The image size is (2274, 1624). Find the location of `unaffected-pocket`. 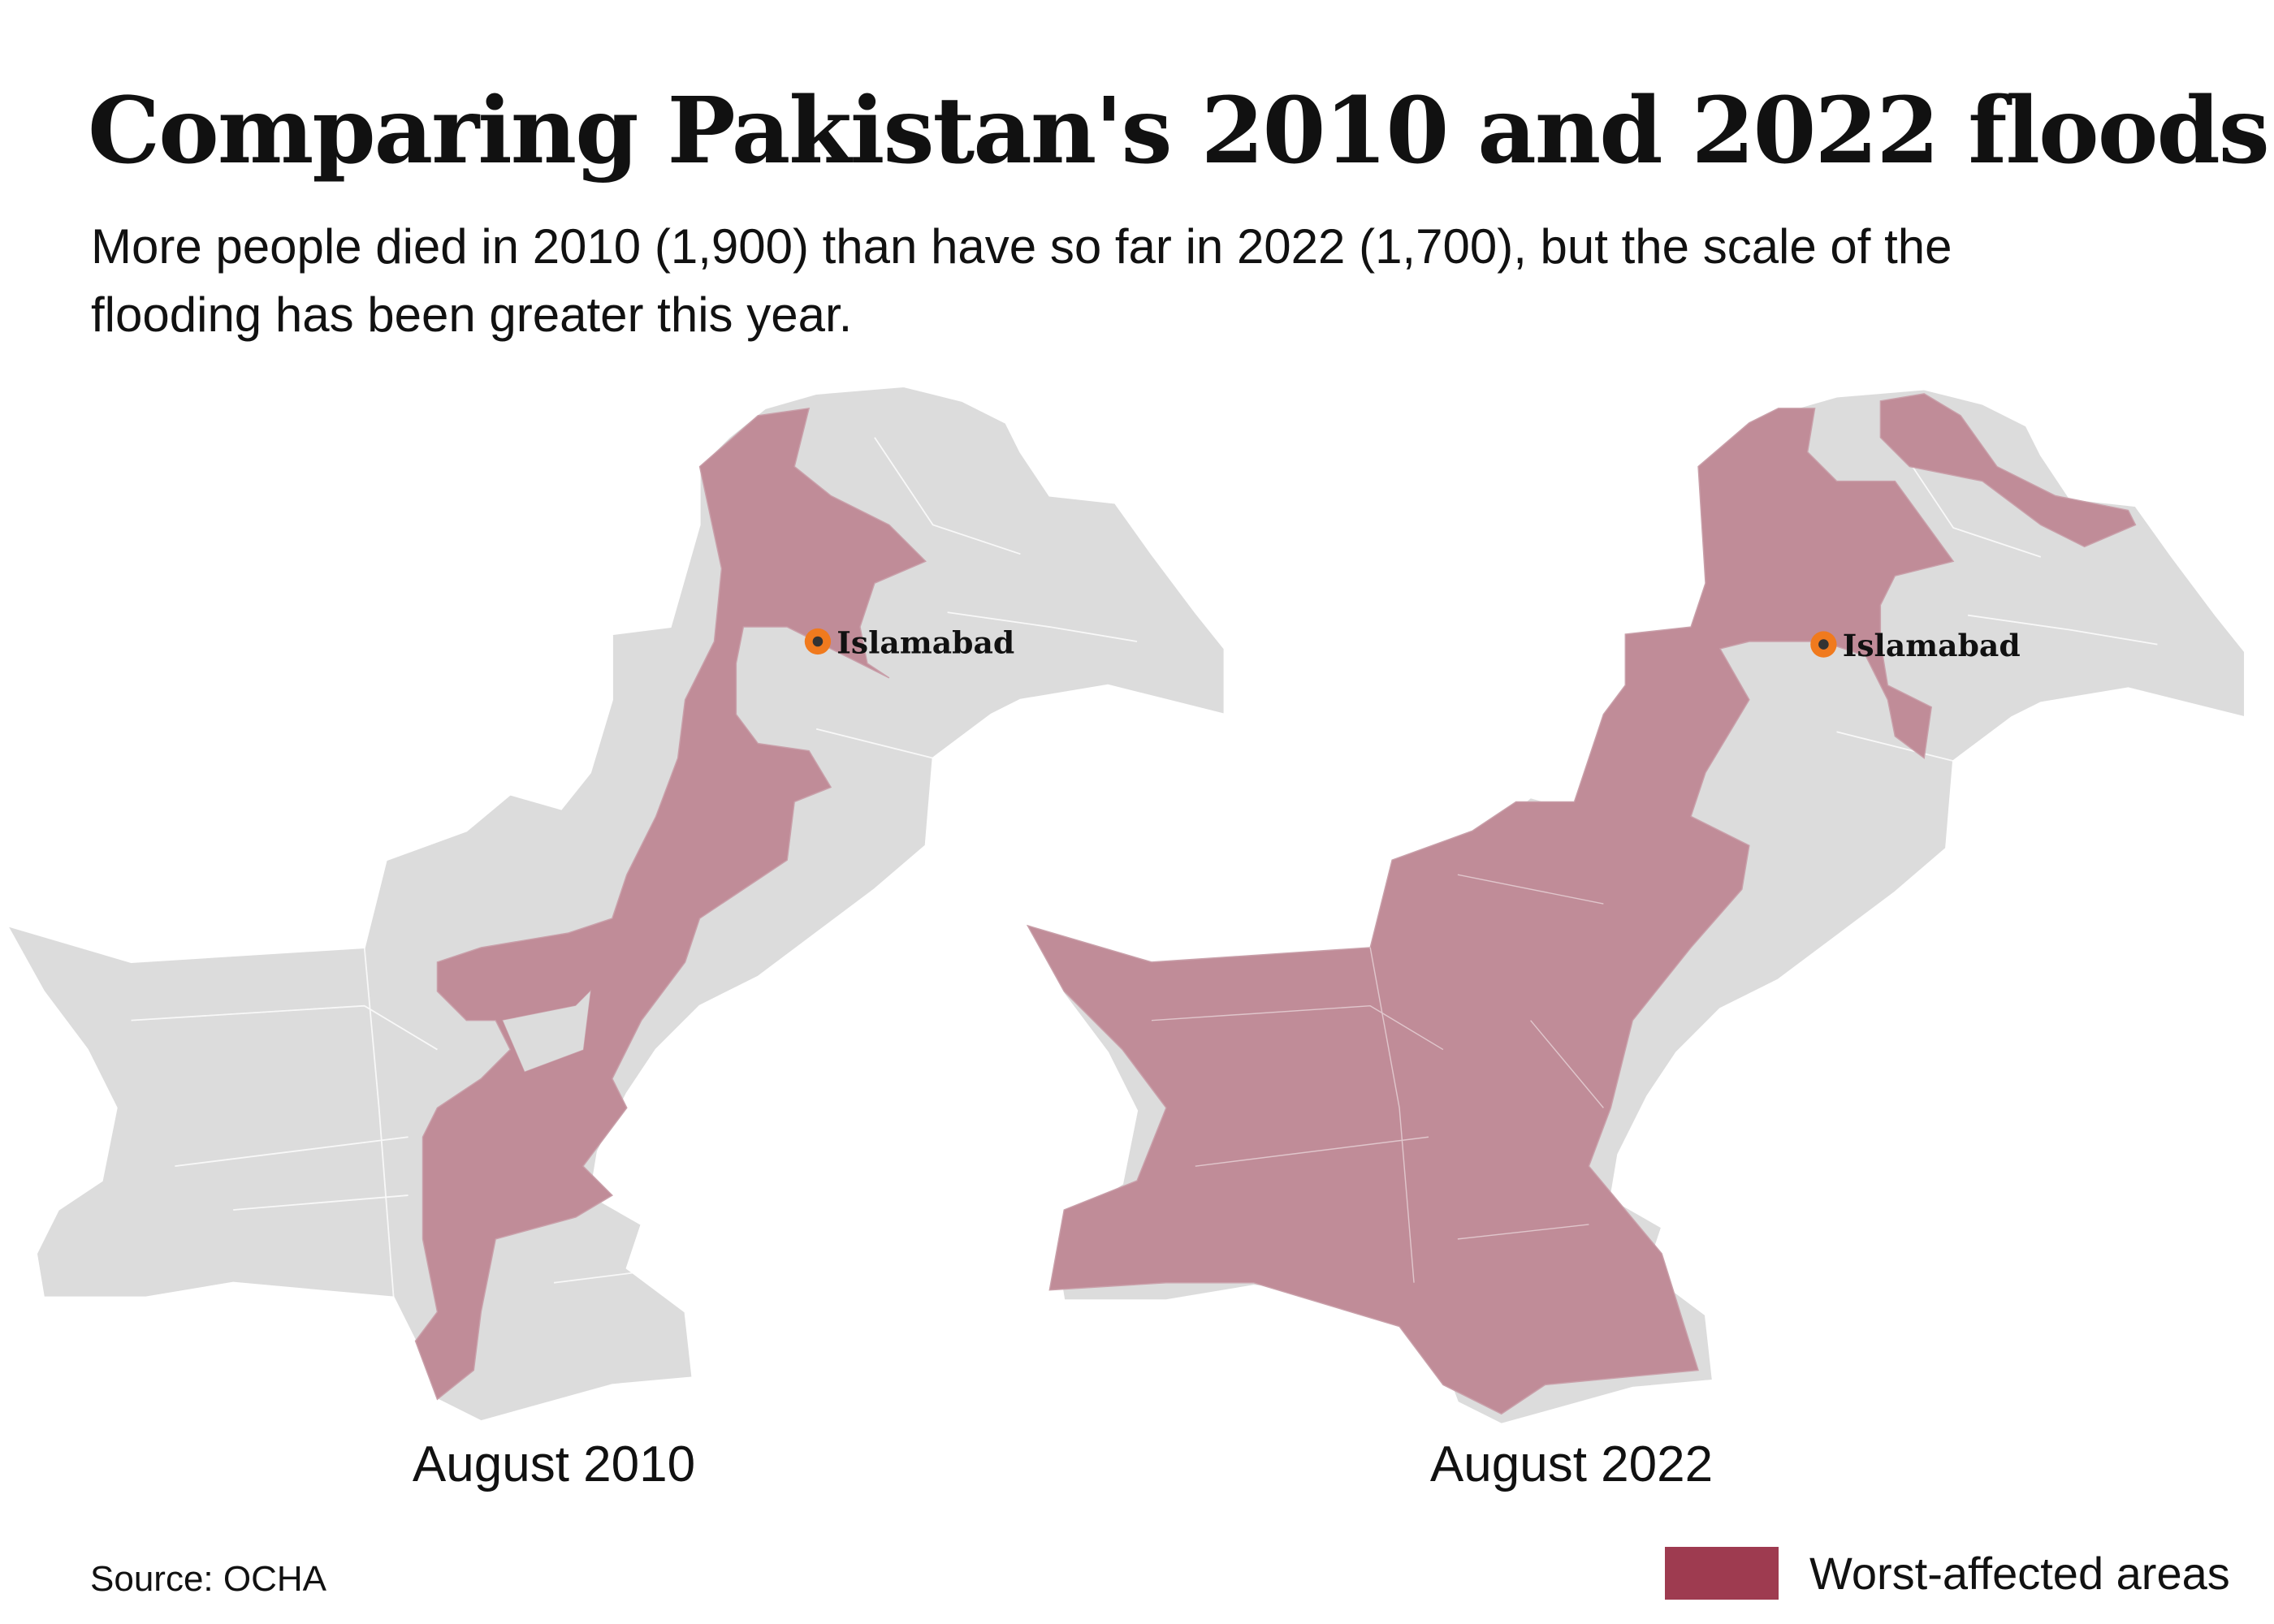

unaffected-pocket is located at coordinates (546, 1031).